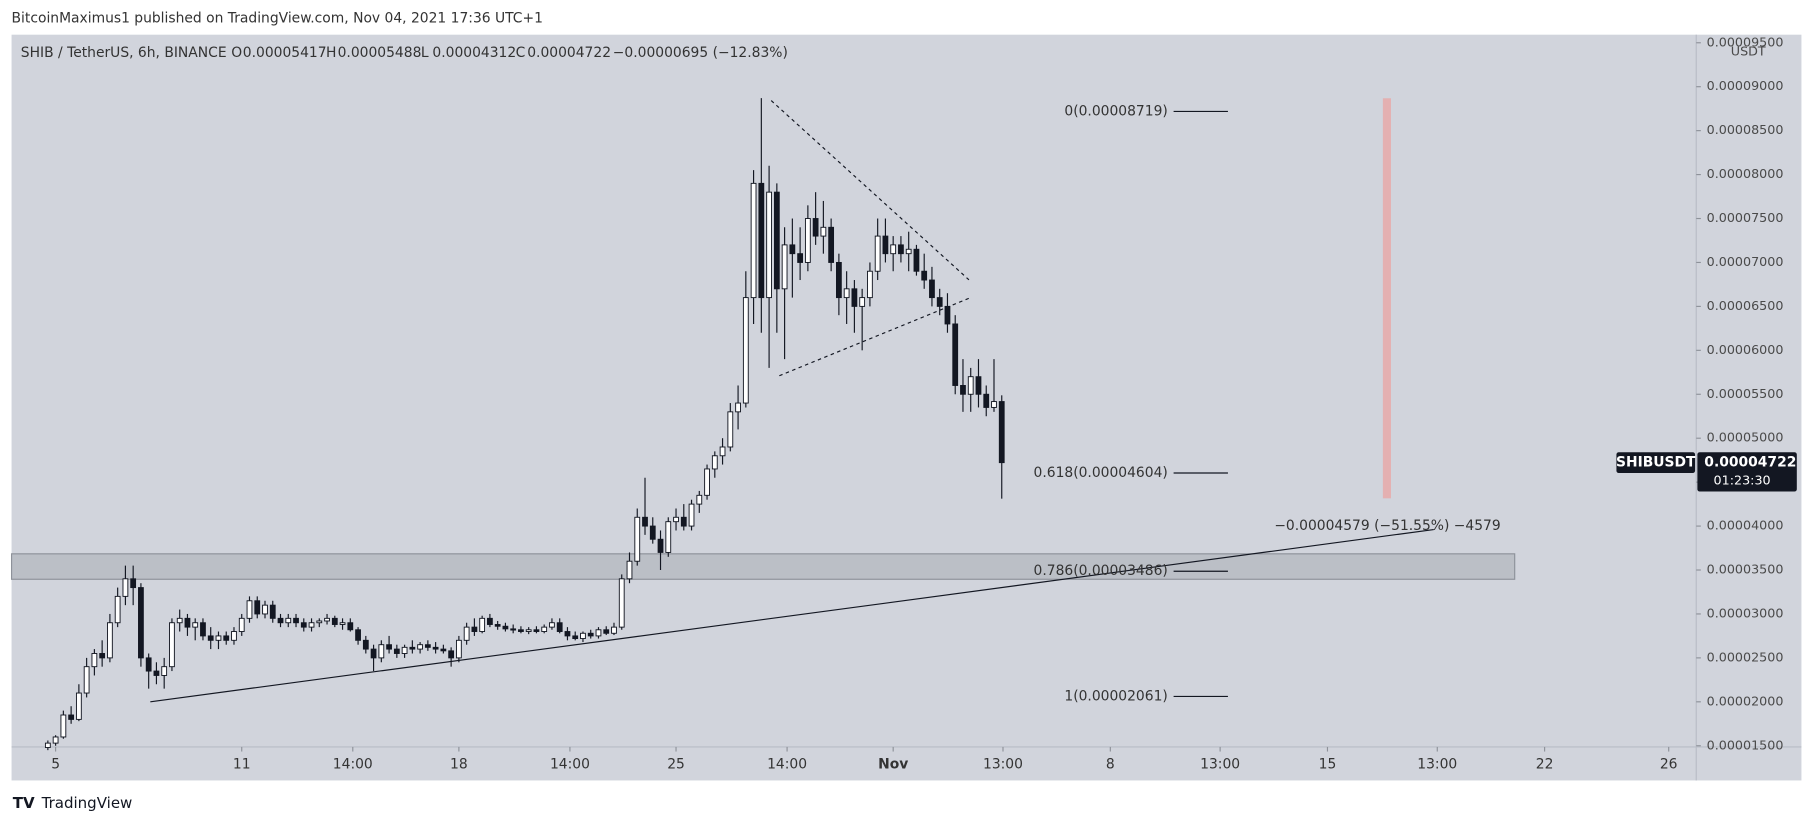 The width and height of the screenshot is (1813, 826). I want to click on legend-key: O, so click(236, 53).